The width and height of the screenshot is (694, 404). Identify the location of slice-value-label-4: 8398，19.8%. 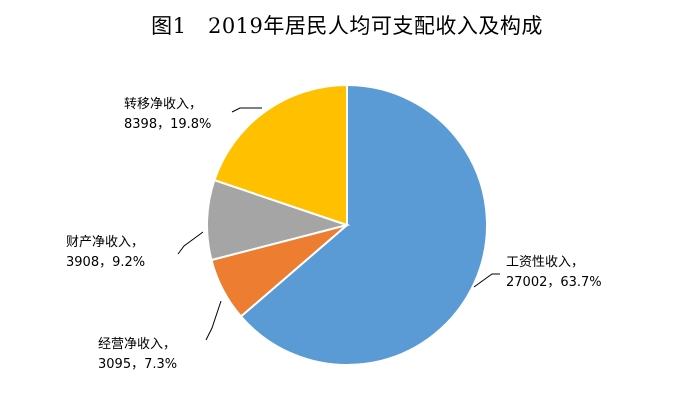
(167, 124).